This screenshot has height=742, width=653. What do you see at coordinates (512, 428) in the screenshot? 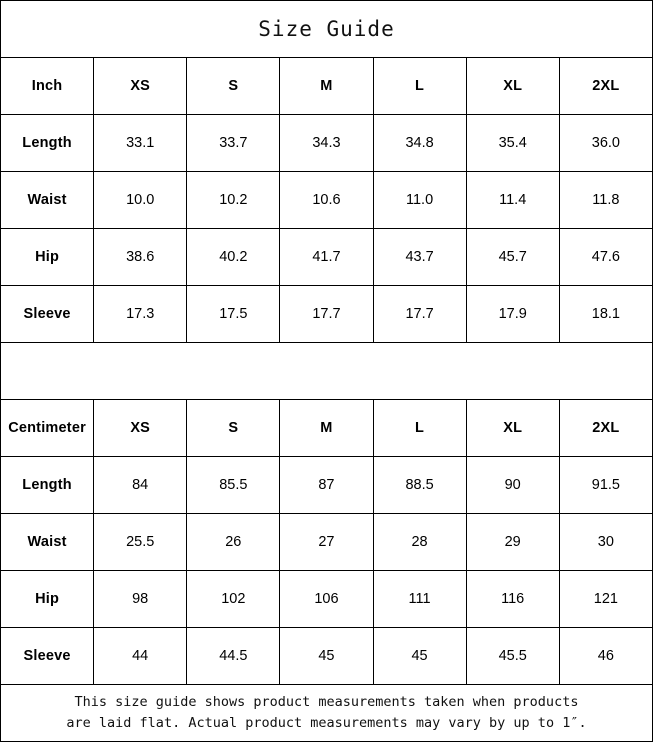
I see `size-header-cm-xl: XL` at bounding box center [512, 428].